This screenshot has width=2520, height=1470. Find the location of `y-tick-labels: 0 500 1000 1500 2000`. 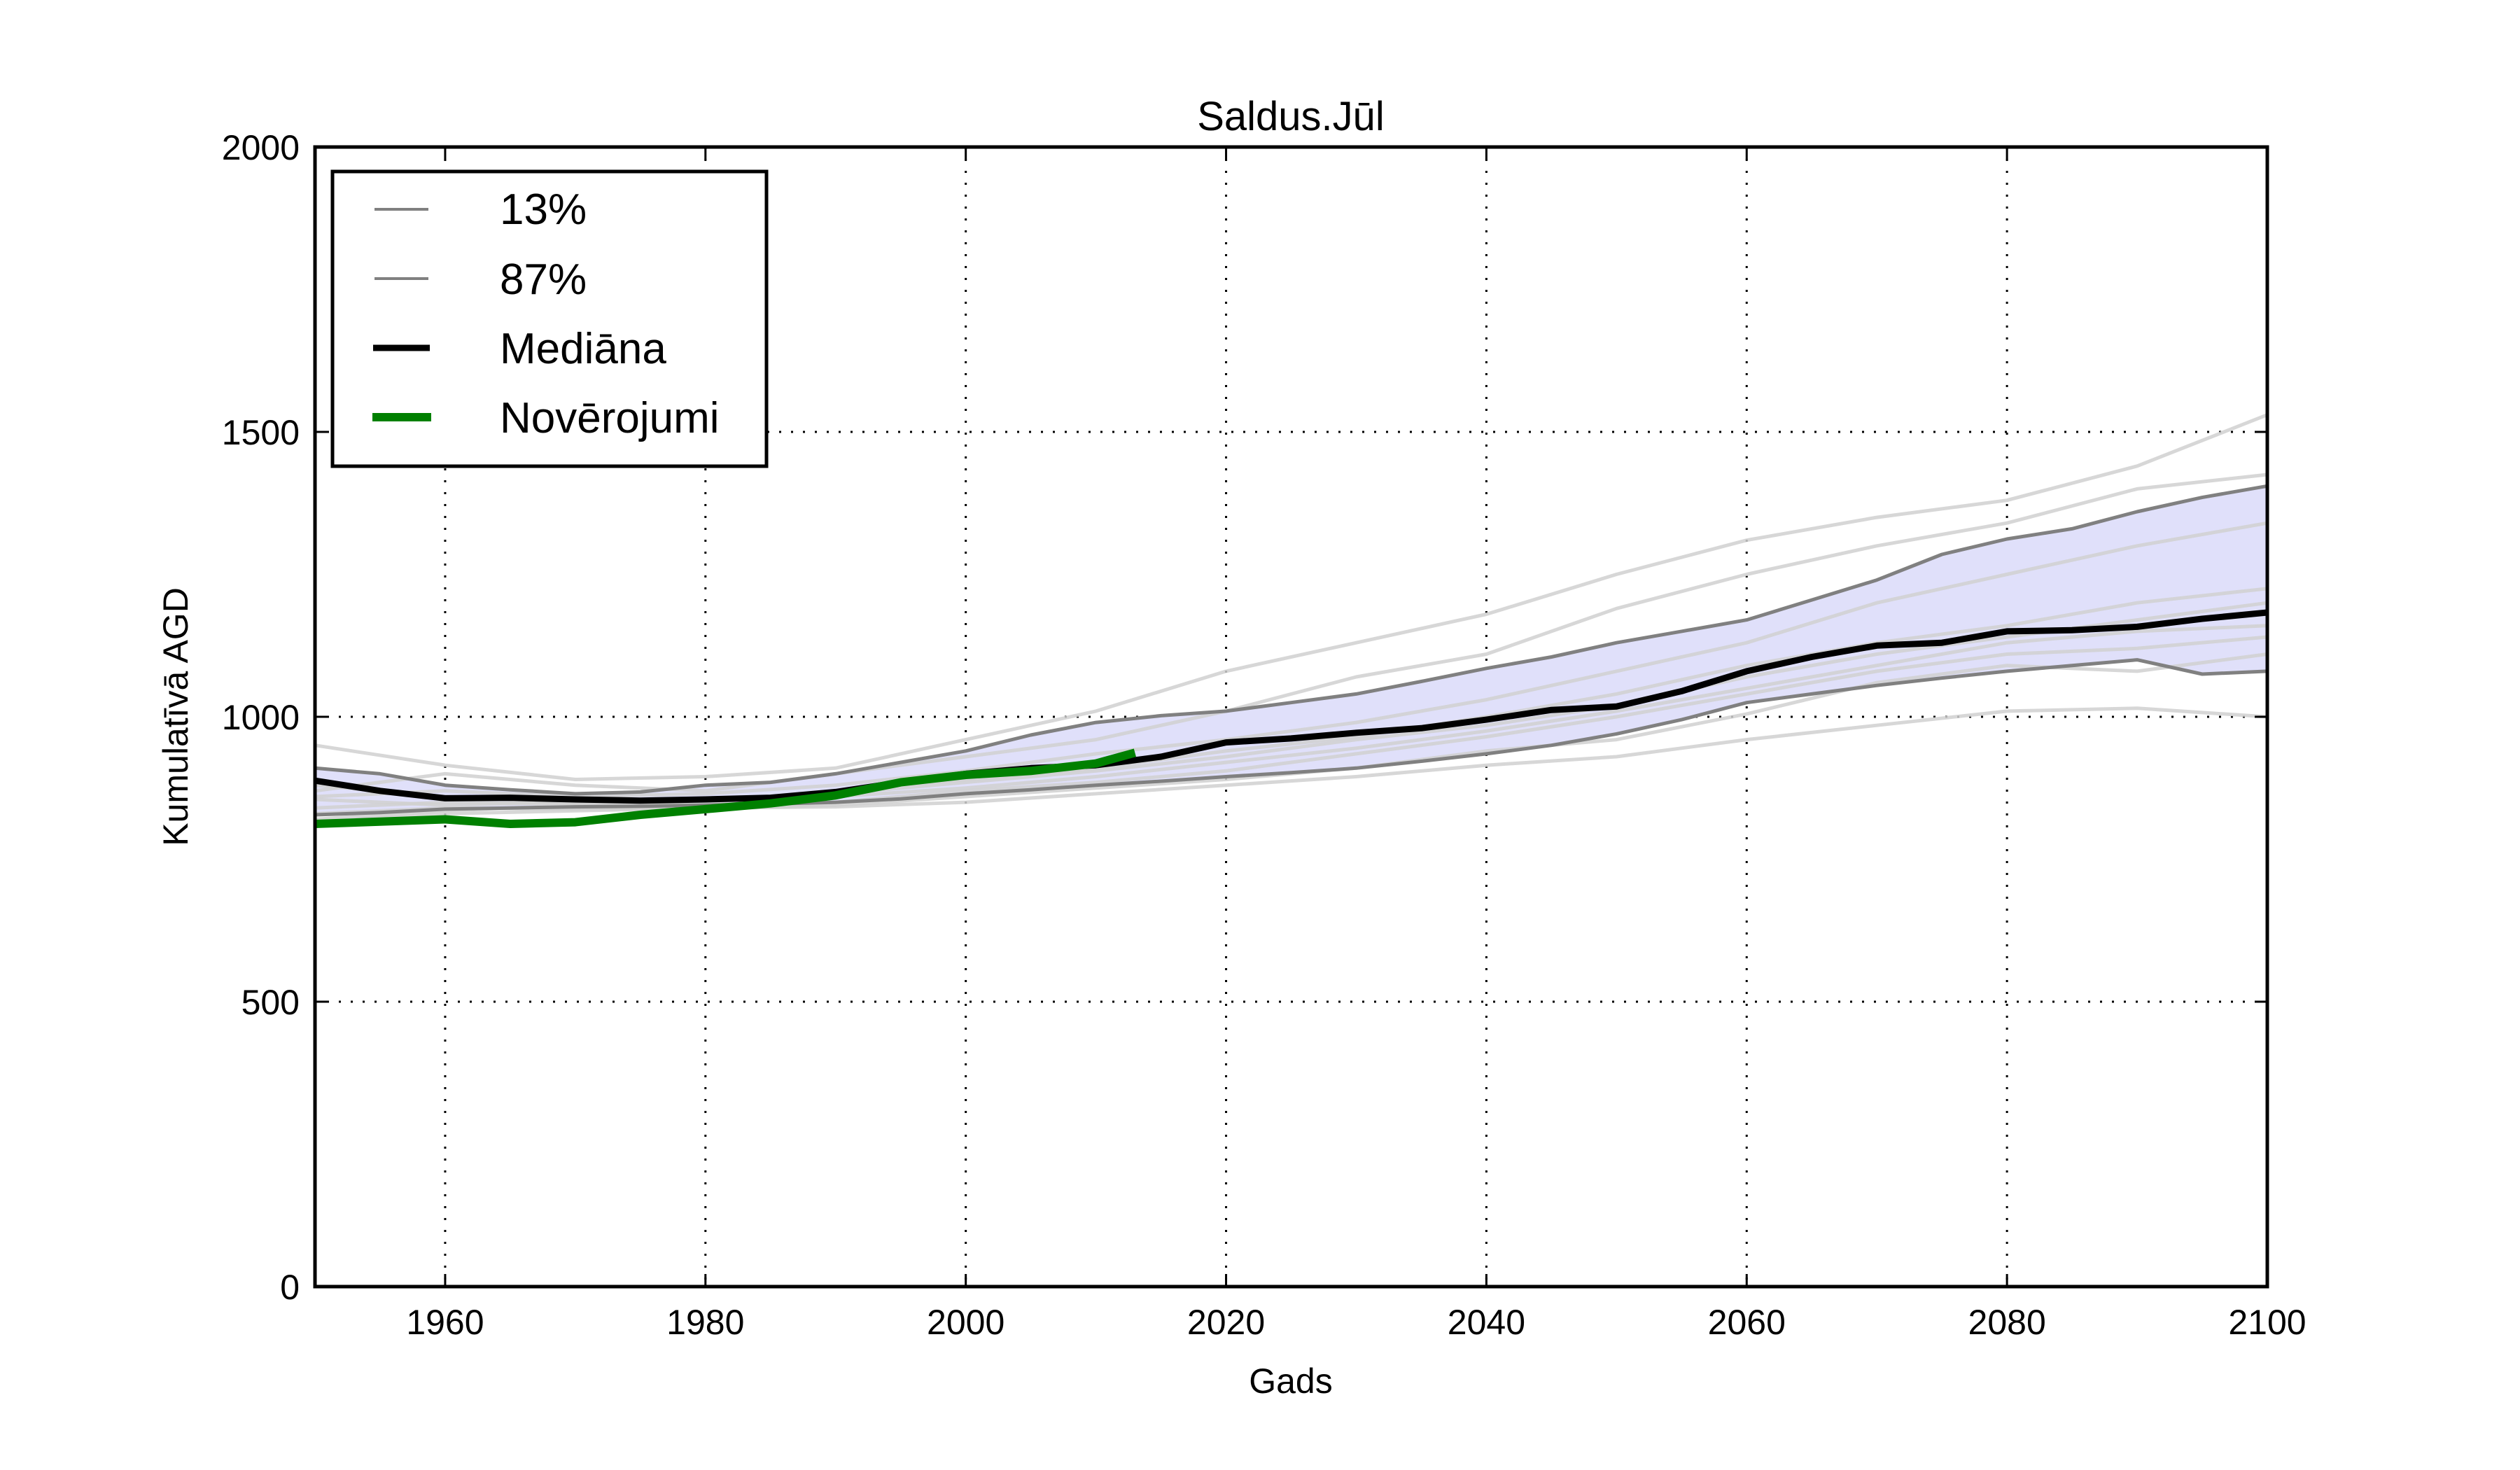

y-tick-labels: 0 500 1000 1500 2000 is located at coordinates (261, 717).